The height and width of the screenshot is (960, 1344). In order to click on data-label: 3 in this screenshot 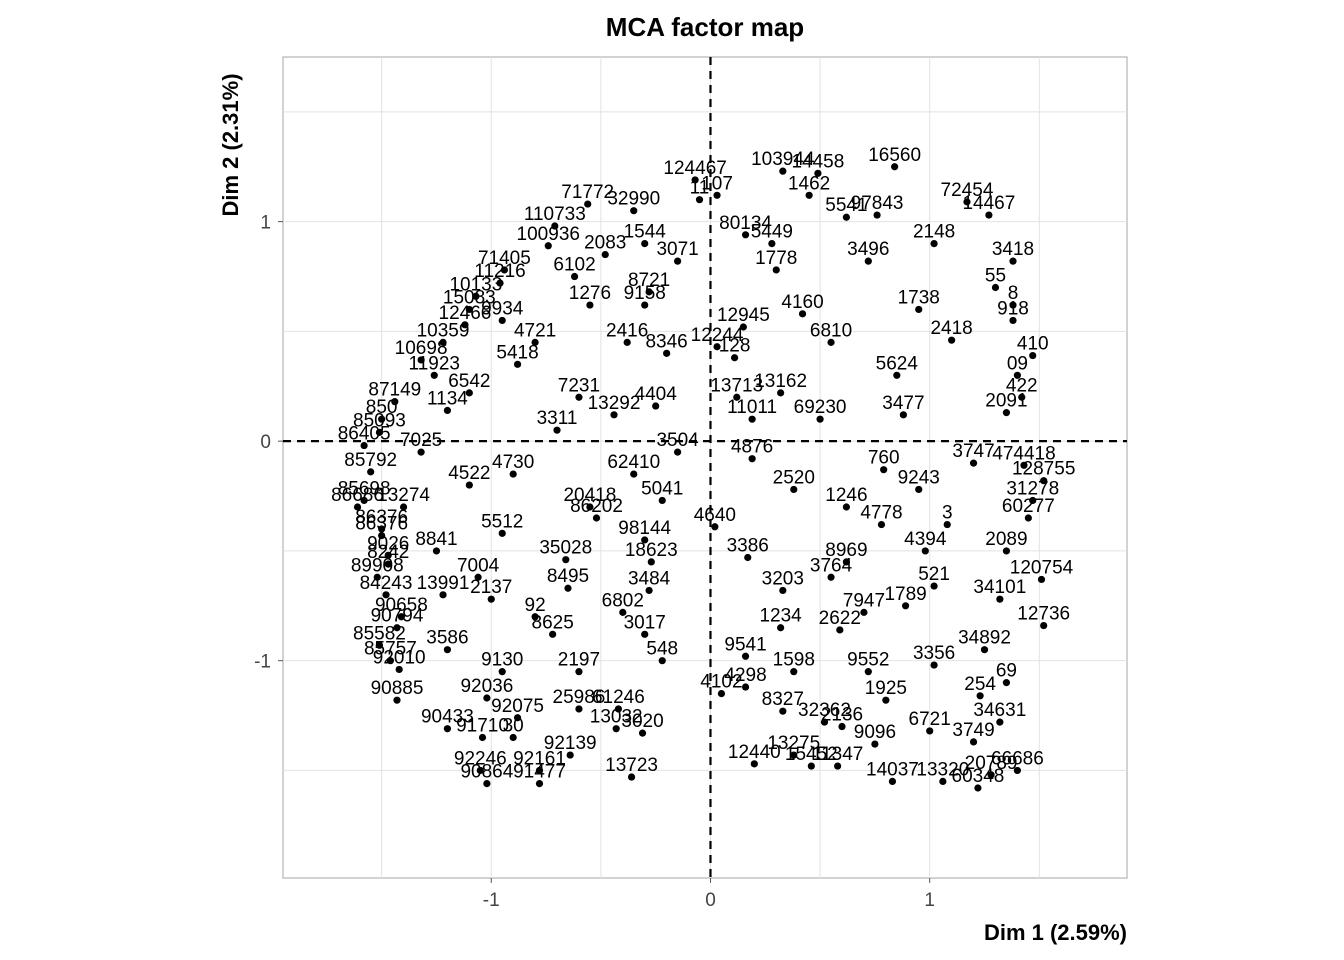, I will do `click(947, 513)`.